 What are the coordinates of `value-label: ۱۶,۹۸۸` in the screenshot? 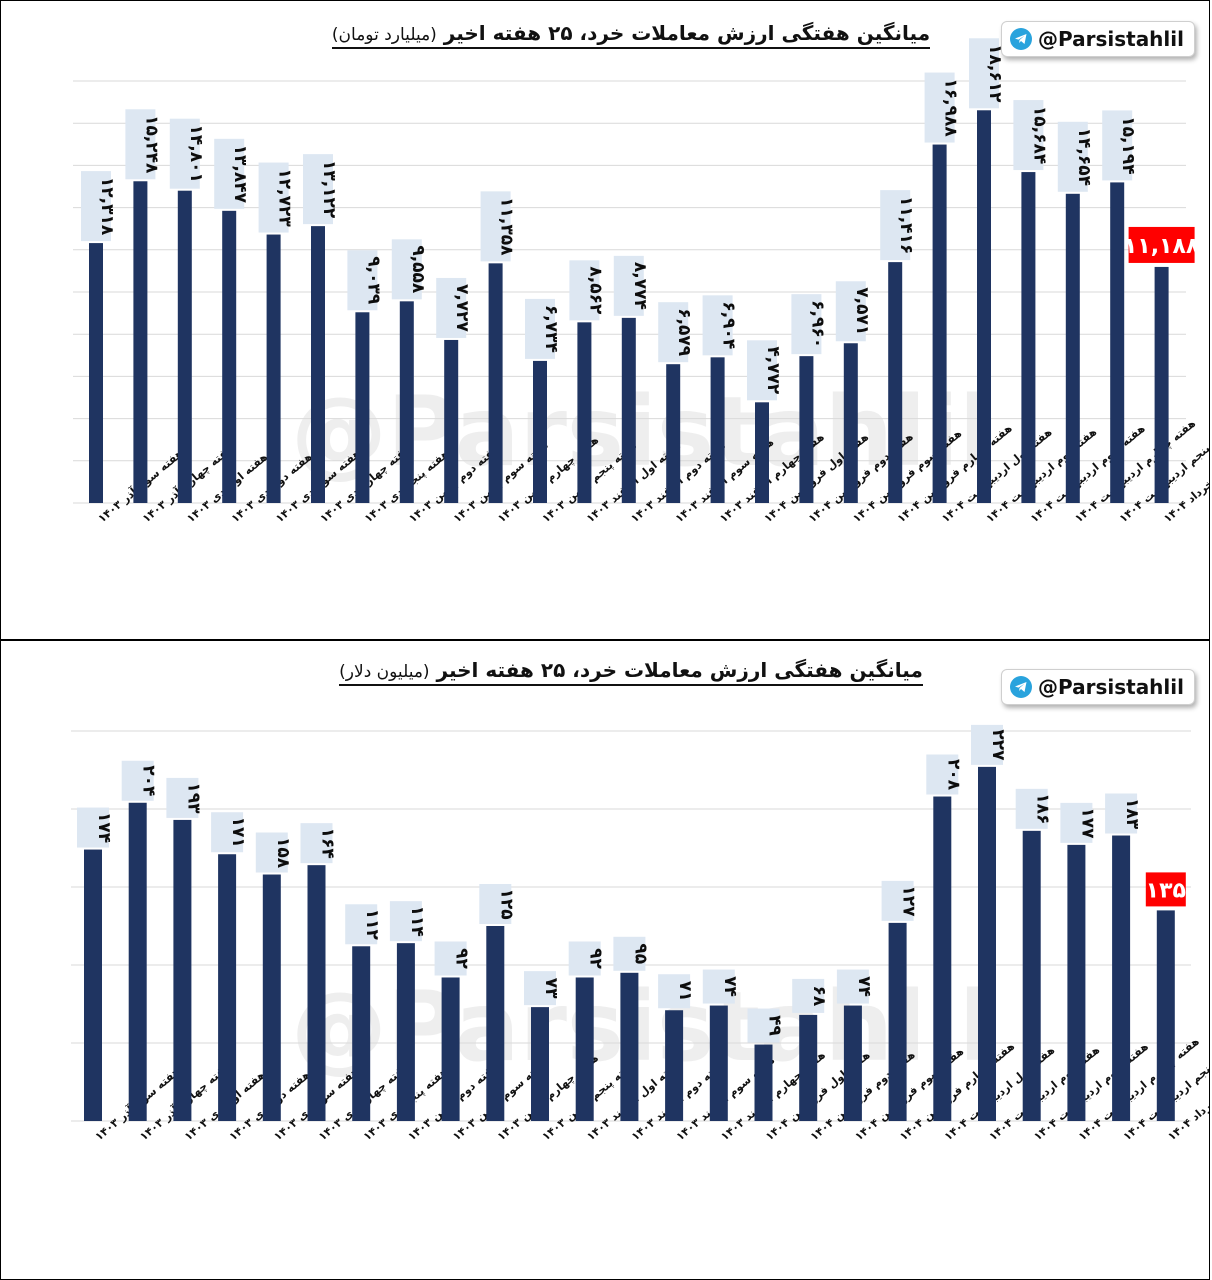 It's located at (951, 107).